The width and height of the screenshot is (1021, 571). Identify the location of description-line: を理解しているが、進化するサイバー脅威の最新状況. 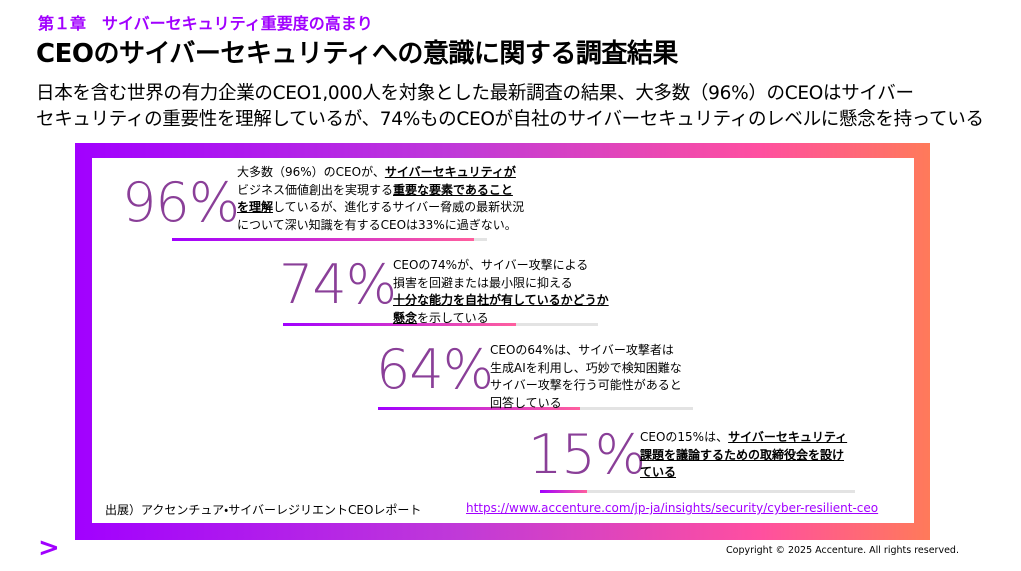
(380, 208).